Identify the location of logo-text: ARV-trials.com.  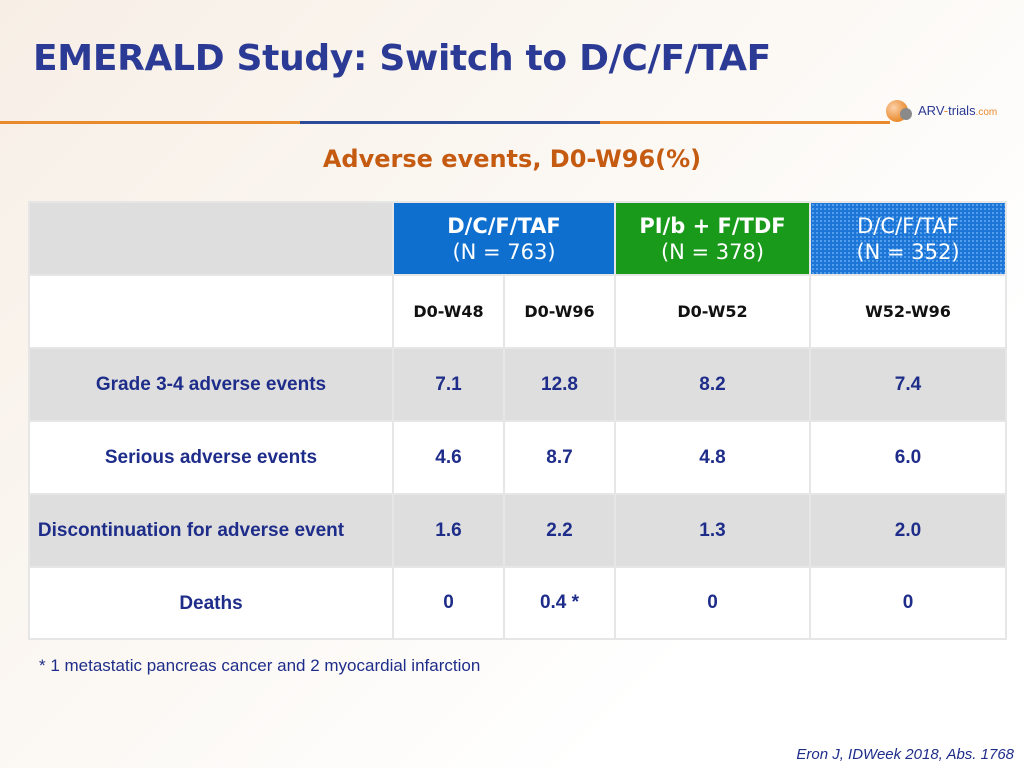
(957, 110).